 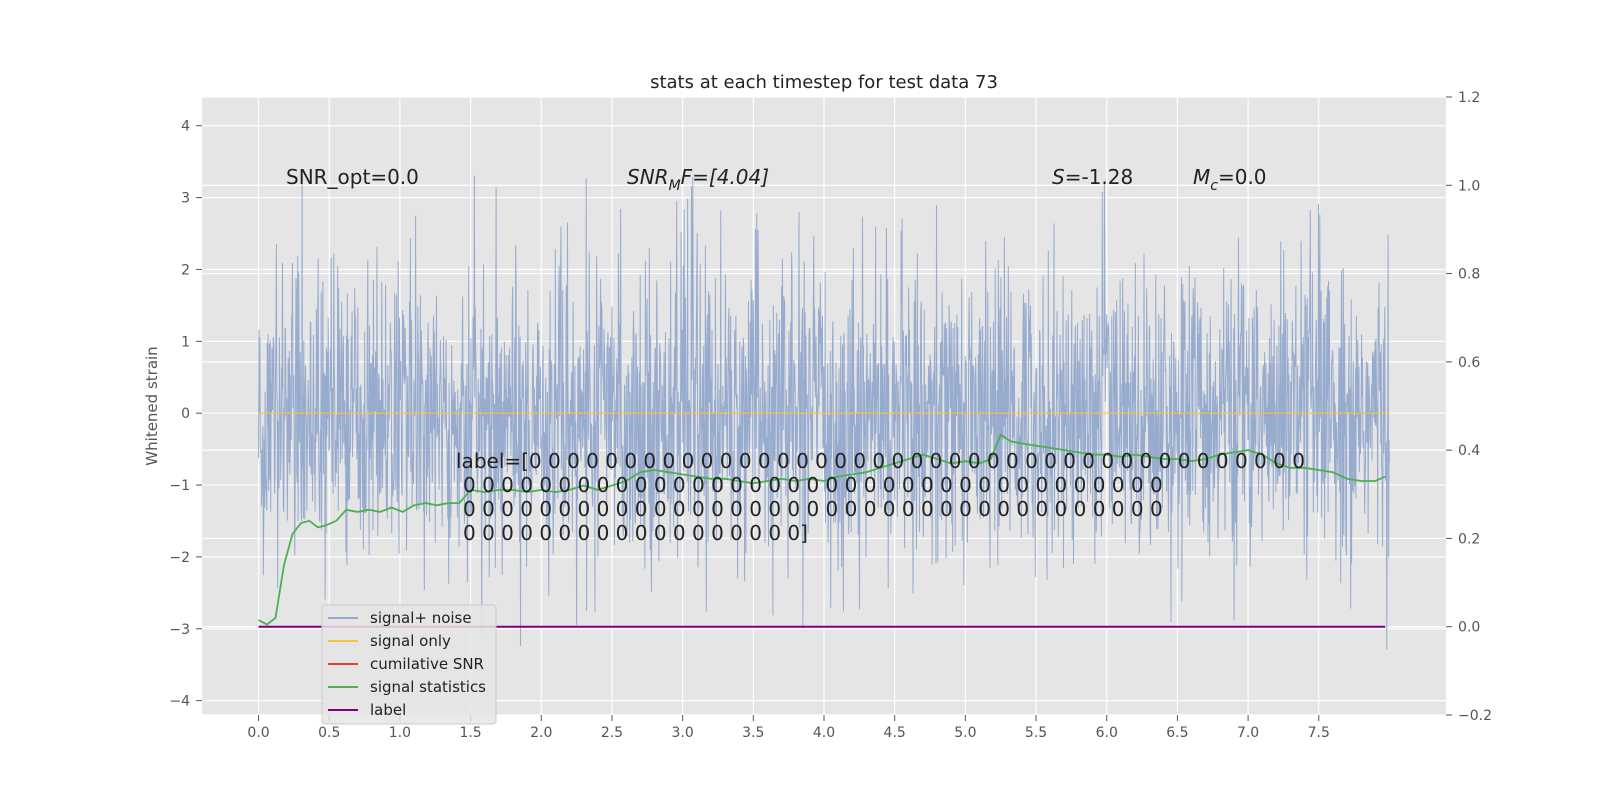 I want to click on annotation-s: S=-1.28, so click(x=1092, y=177).